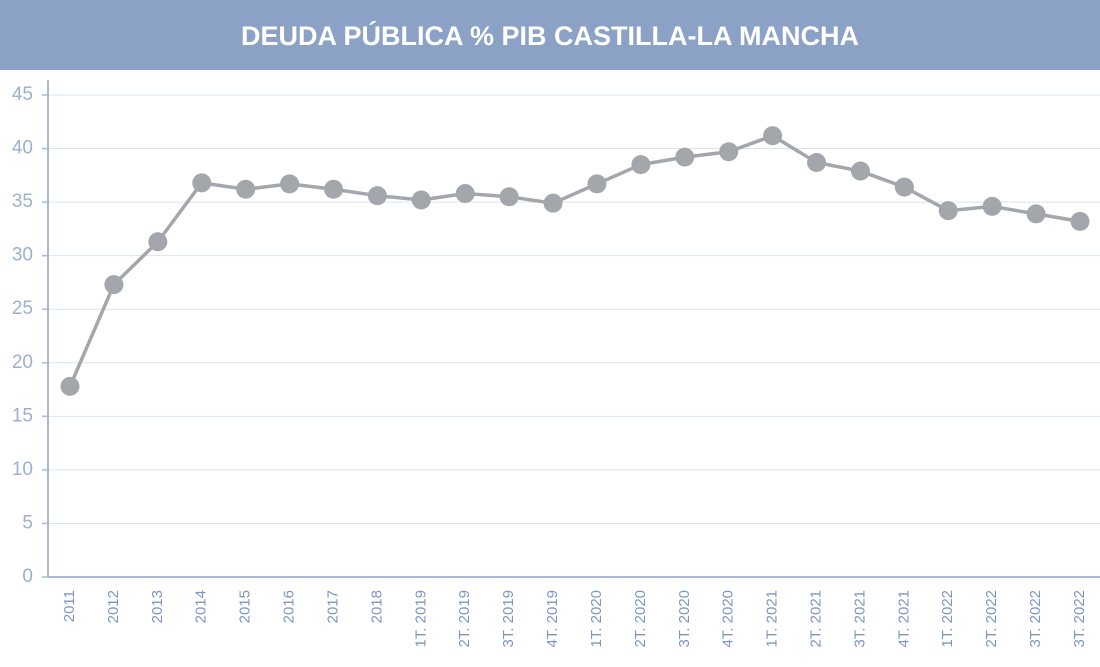 The height and width of the screenshot is (667, 1100). I want to click on y-tick-label: 15, so click(22, 415).